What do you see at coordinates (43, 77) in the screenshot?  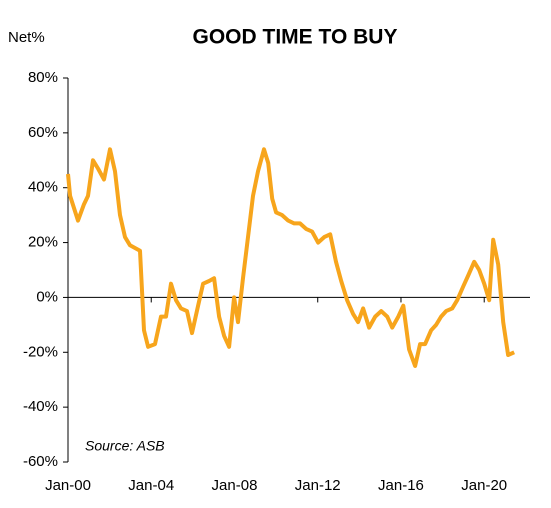 I see `y-tick-label: 80%` at bounding box center [43, 77].